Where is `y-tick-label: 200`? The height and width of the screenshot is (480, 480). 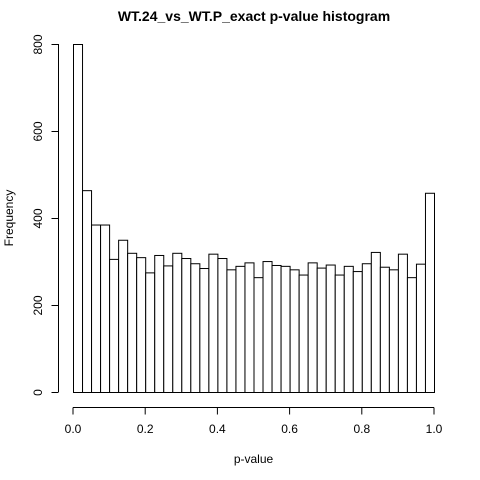 y-tick-label: 200 is located at coordinates (38, 305).